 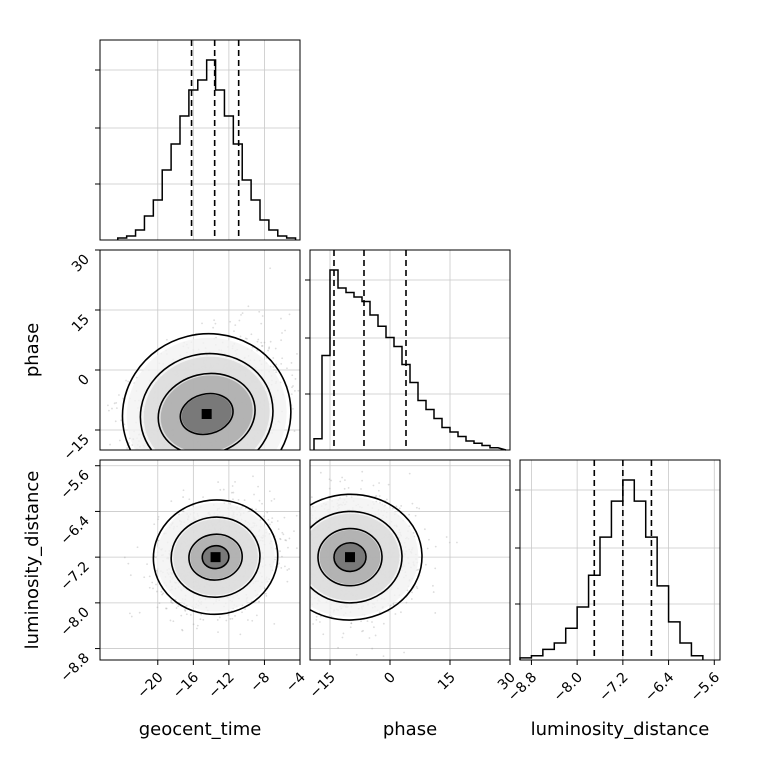 I want to click on scatter-geocent_time__luminosity_distance, so click(x=210, y=555).